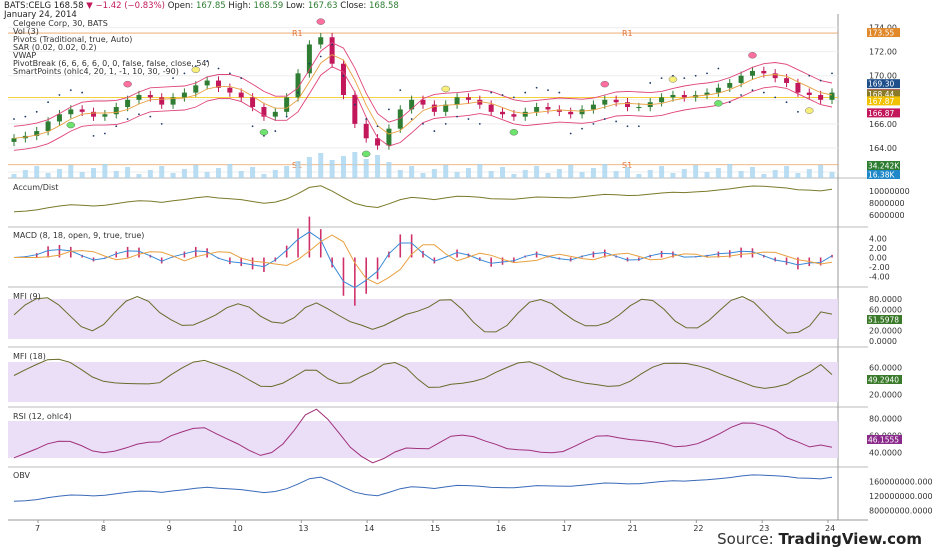 The height and width of the screenshot is (550, 932). What do you see at coordinates (830, 528) in the screenshot?
I see `time-tick-label: 24` at bounding box center [830, 528].